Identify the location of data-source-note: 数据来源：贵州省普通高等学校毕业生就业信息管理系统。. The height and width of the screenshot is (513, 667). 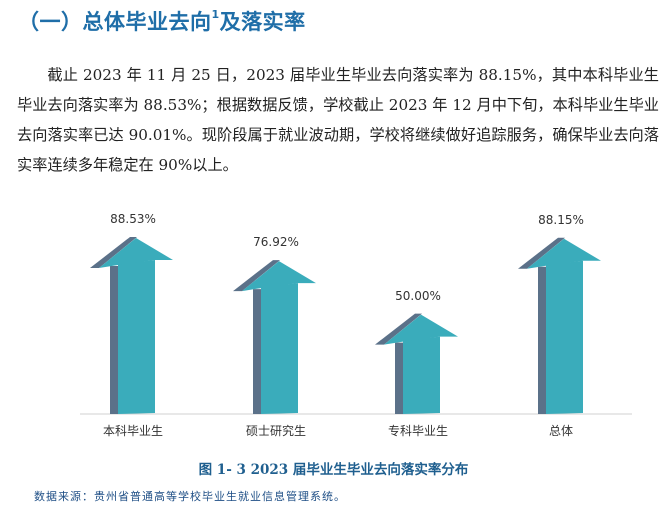
(190, 496).